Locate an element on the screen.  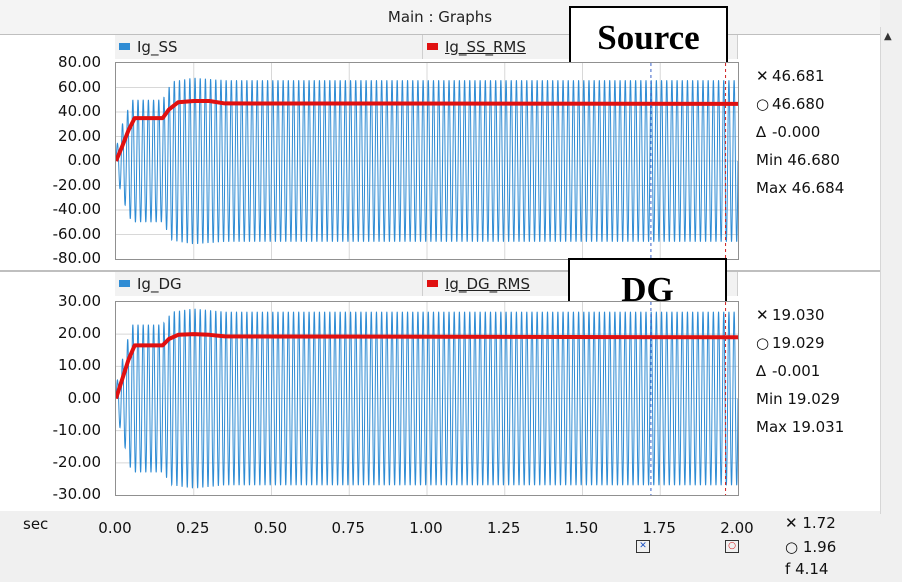
y-tick-label: 60.00 is located at coordinates (79, 86).